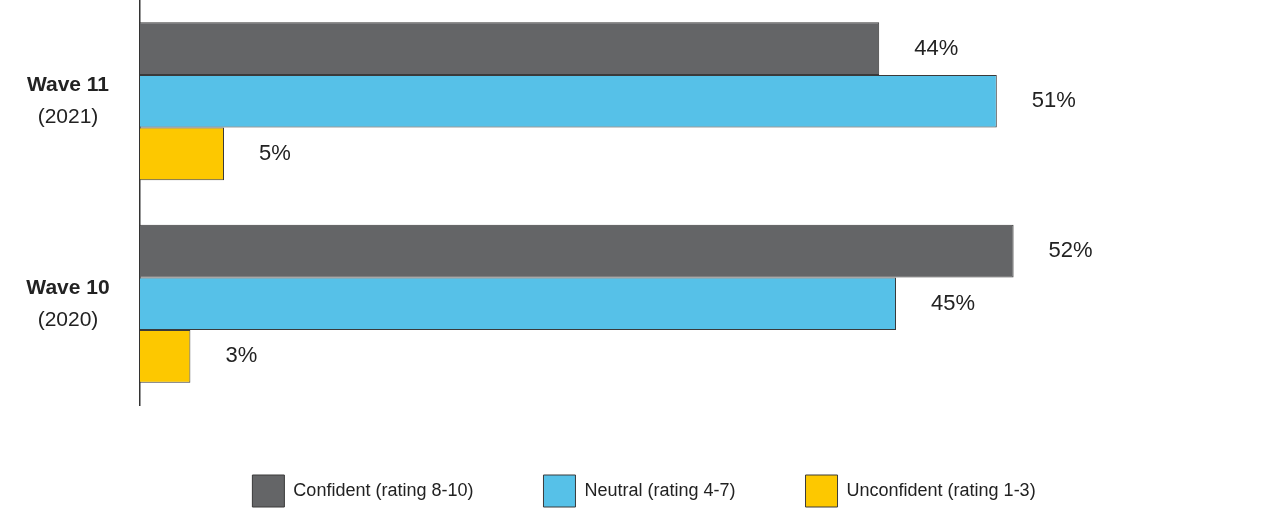 This screenshot has height=517, width=1268. What do you see at coordinates (68, 302) in the screenshot?
I see `y-tick-label: Wave 10 (2020)` at bounding box center [68, 302].